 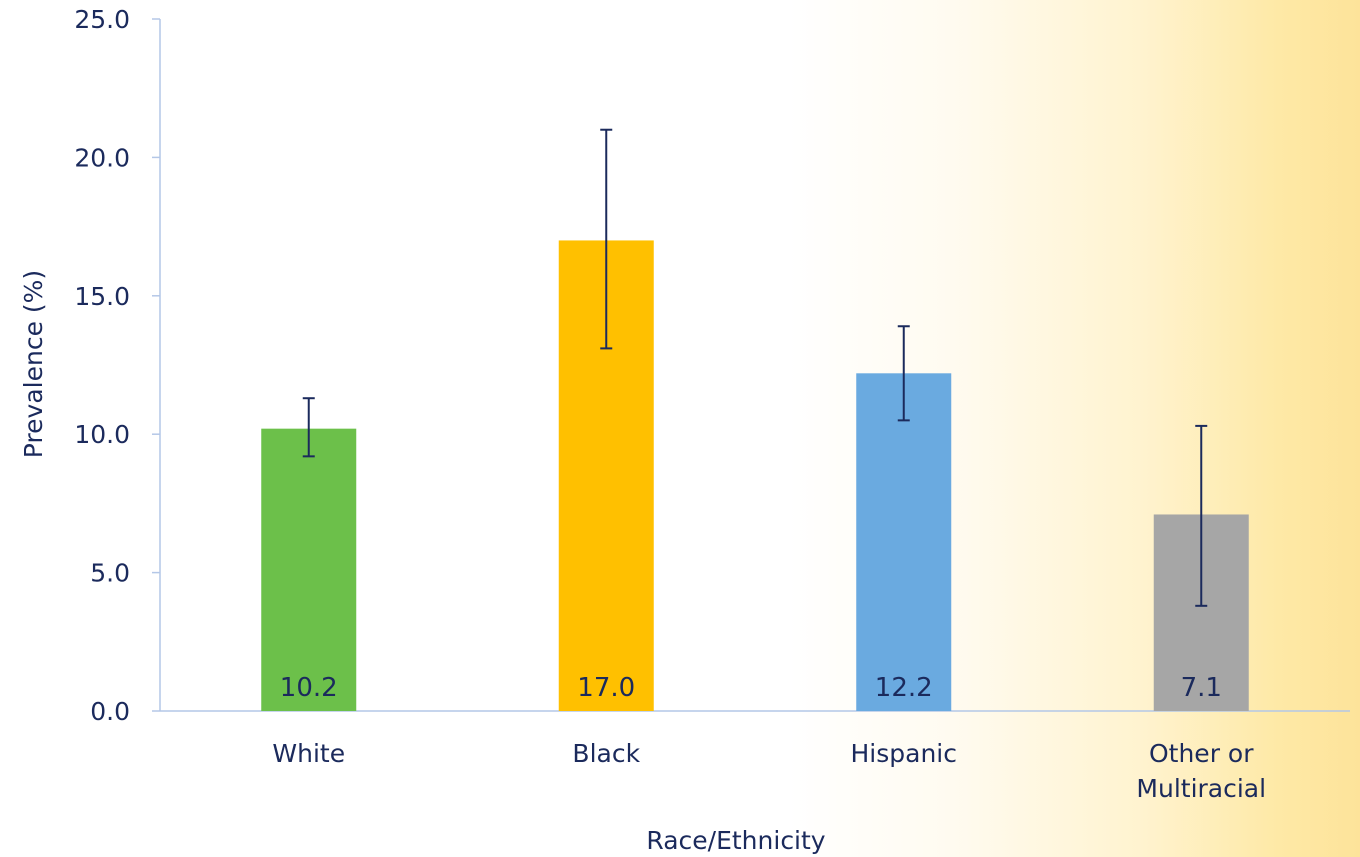 I want to click on data-label: 7.1, so click(x=1201, y=688).